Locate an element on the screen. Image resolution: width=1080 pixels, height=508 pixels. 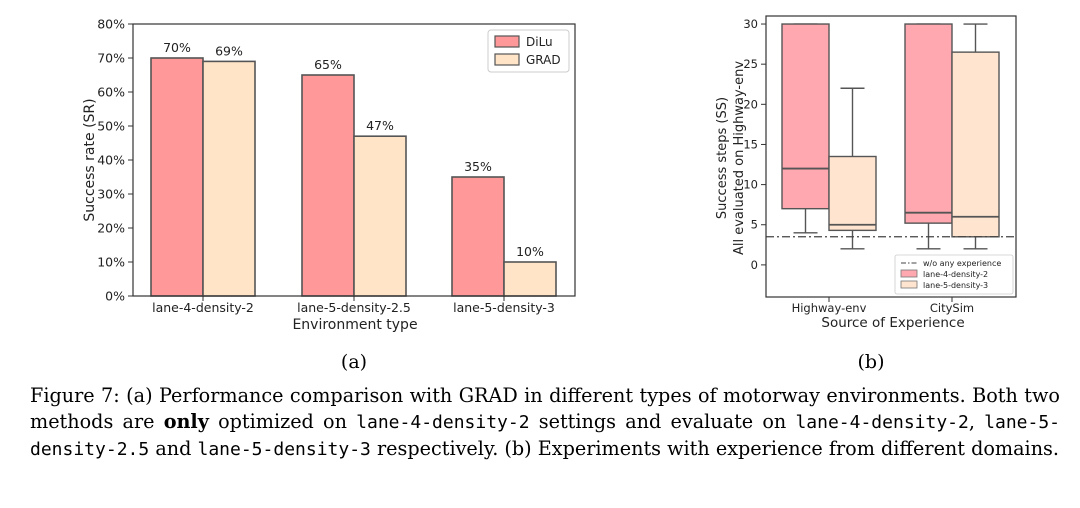
caption-mid4: and is located at coordinates (173, 448).